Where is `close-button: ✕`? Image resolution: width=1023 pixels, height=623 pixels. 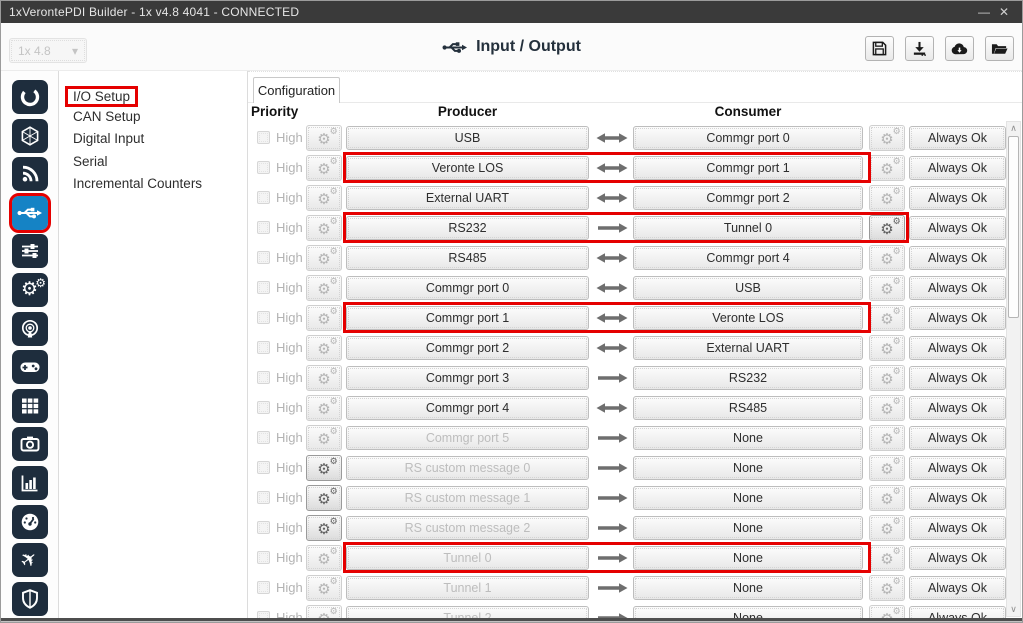
close-button: ✕ is located at coordinates (1004, 12).